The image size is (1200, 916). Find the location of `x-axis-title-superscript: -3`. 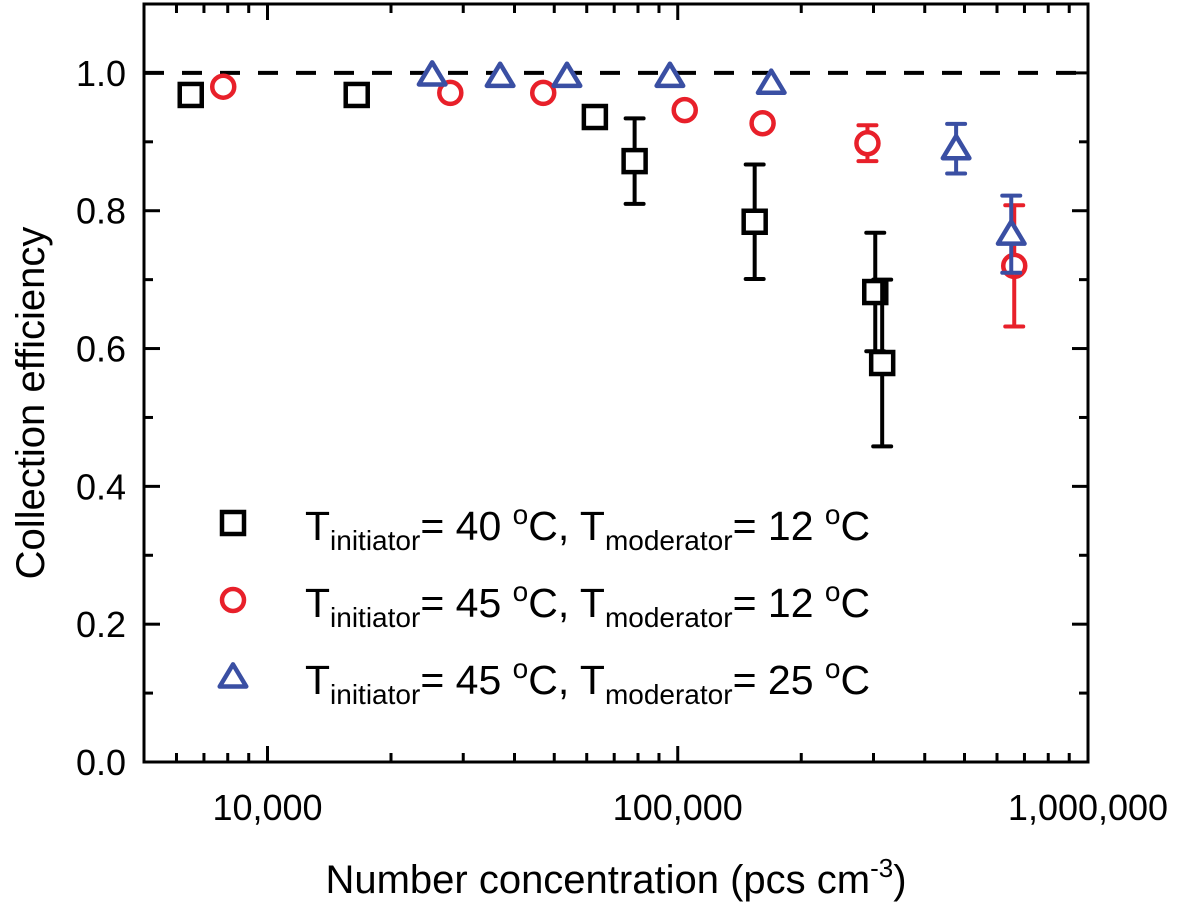

x-axis-title-superscript: -3 is located at coordinates (881, 868).